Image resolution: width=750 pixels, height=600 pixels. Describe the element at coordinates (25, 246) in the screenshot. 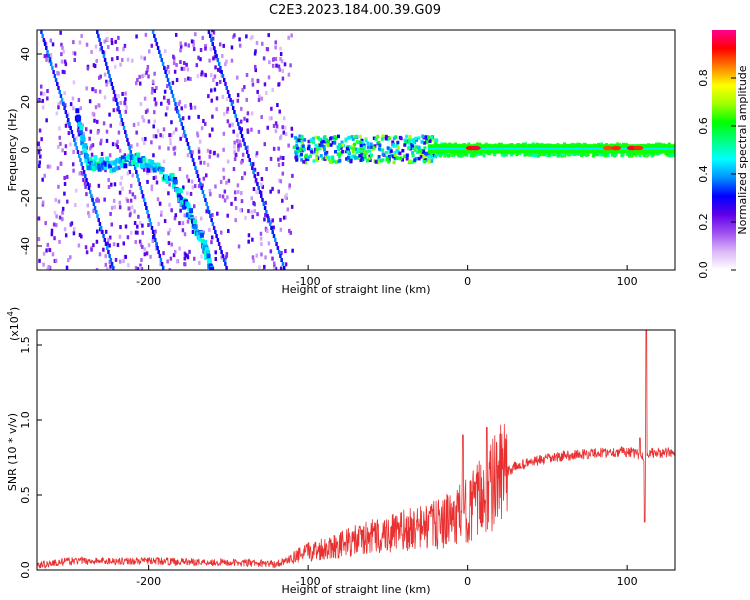

I see `y-tick-label: -40` at that location.